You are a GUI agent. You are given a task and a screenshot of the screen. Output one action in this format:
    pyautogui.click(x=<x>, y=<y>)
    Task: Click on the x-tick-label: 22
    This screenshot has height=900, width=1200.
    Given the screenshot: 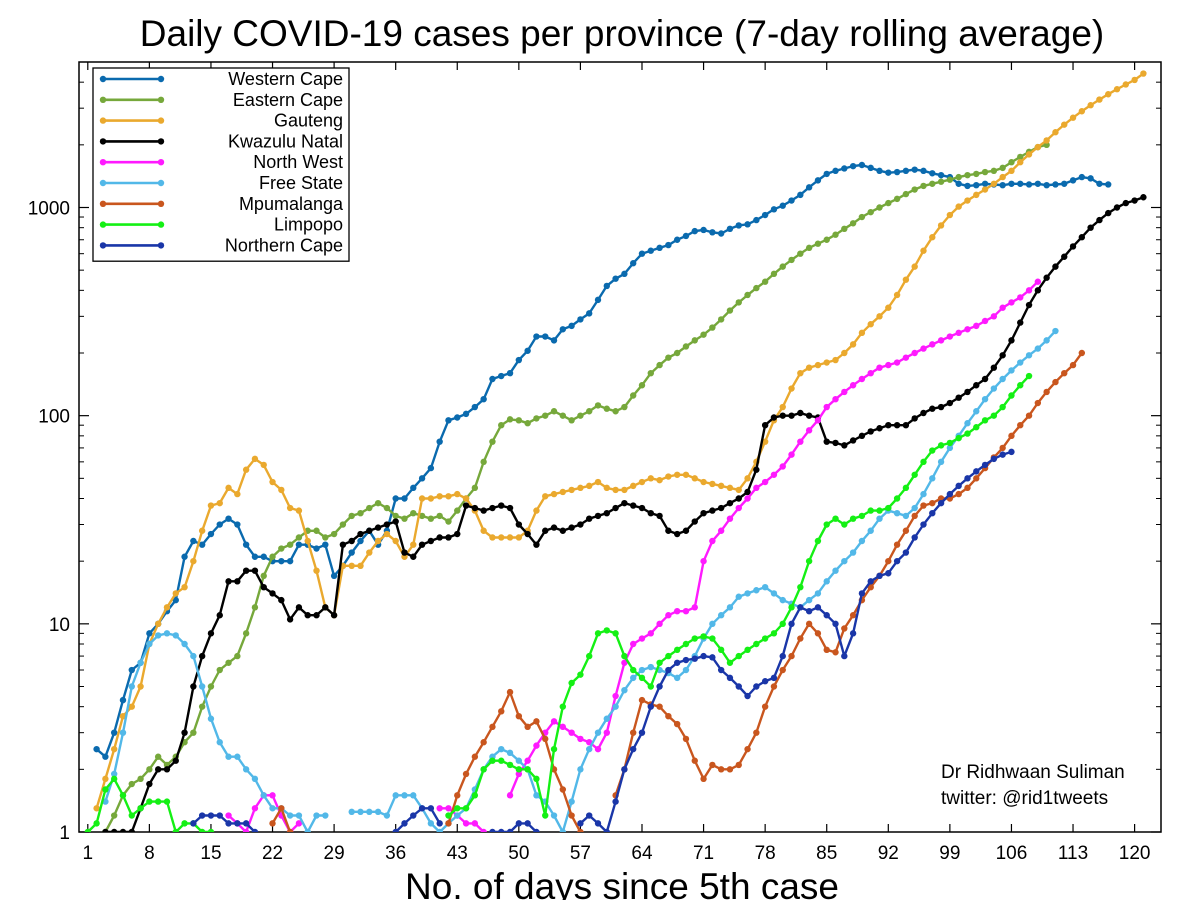 What is the action you would take?
    pyautogui.click(x=272, y=853)
    